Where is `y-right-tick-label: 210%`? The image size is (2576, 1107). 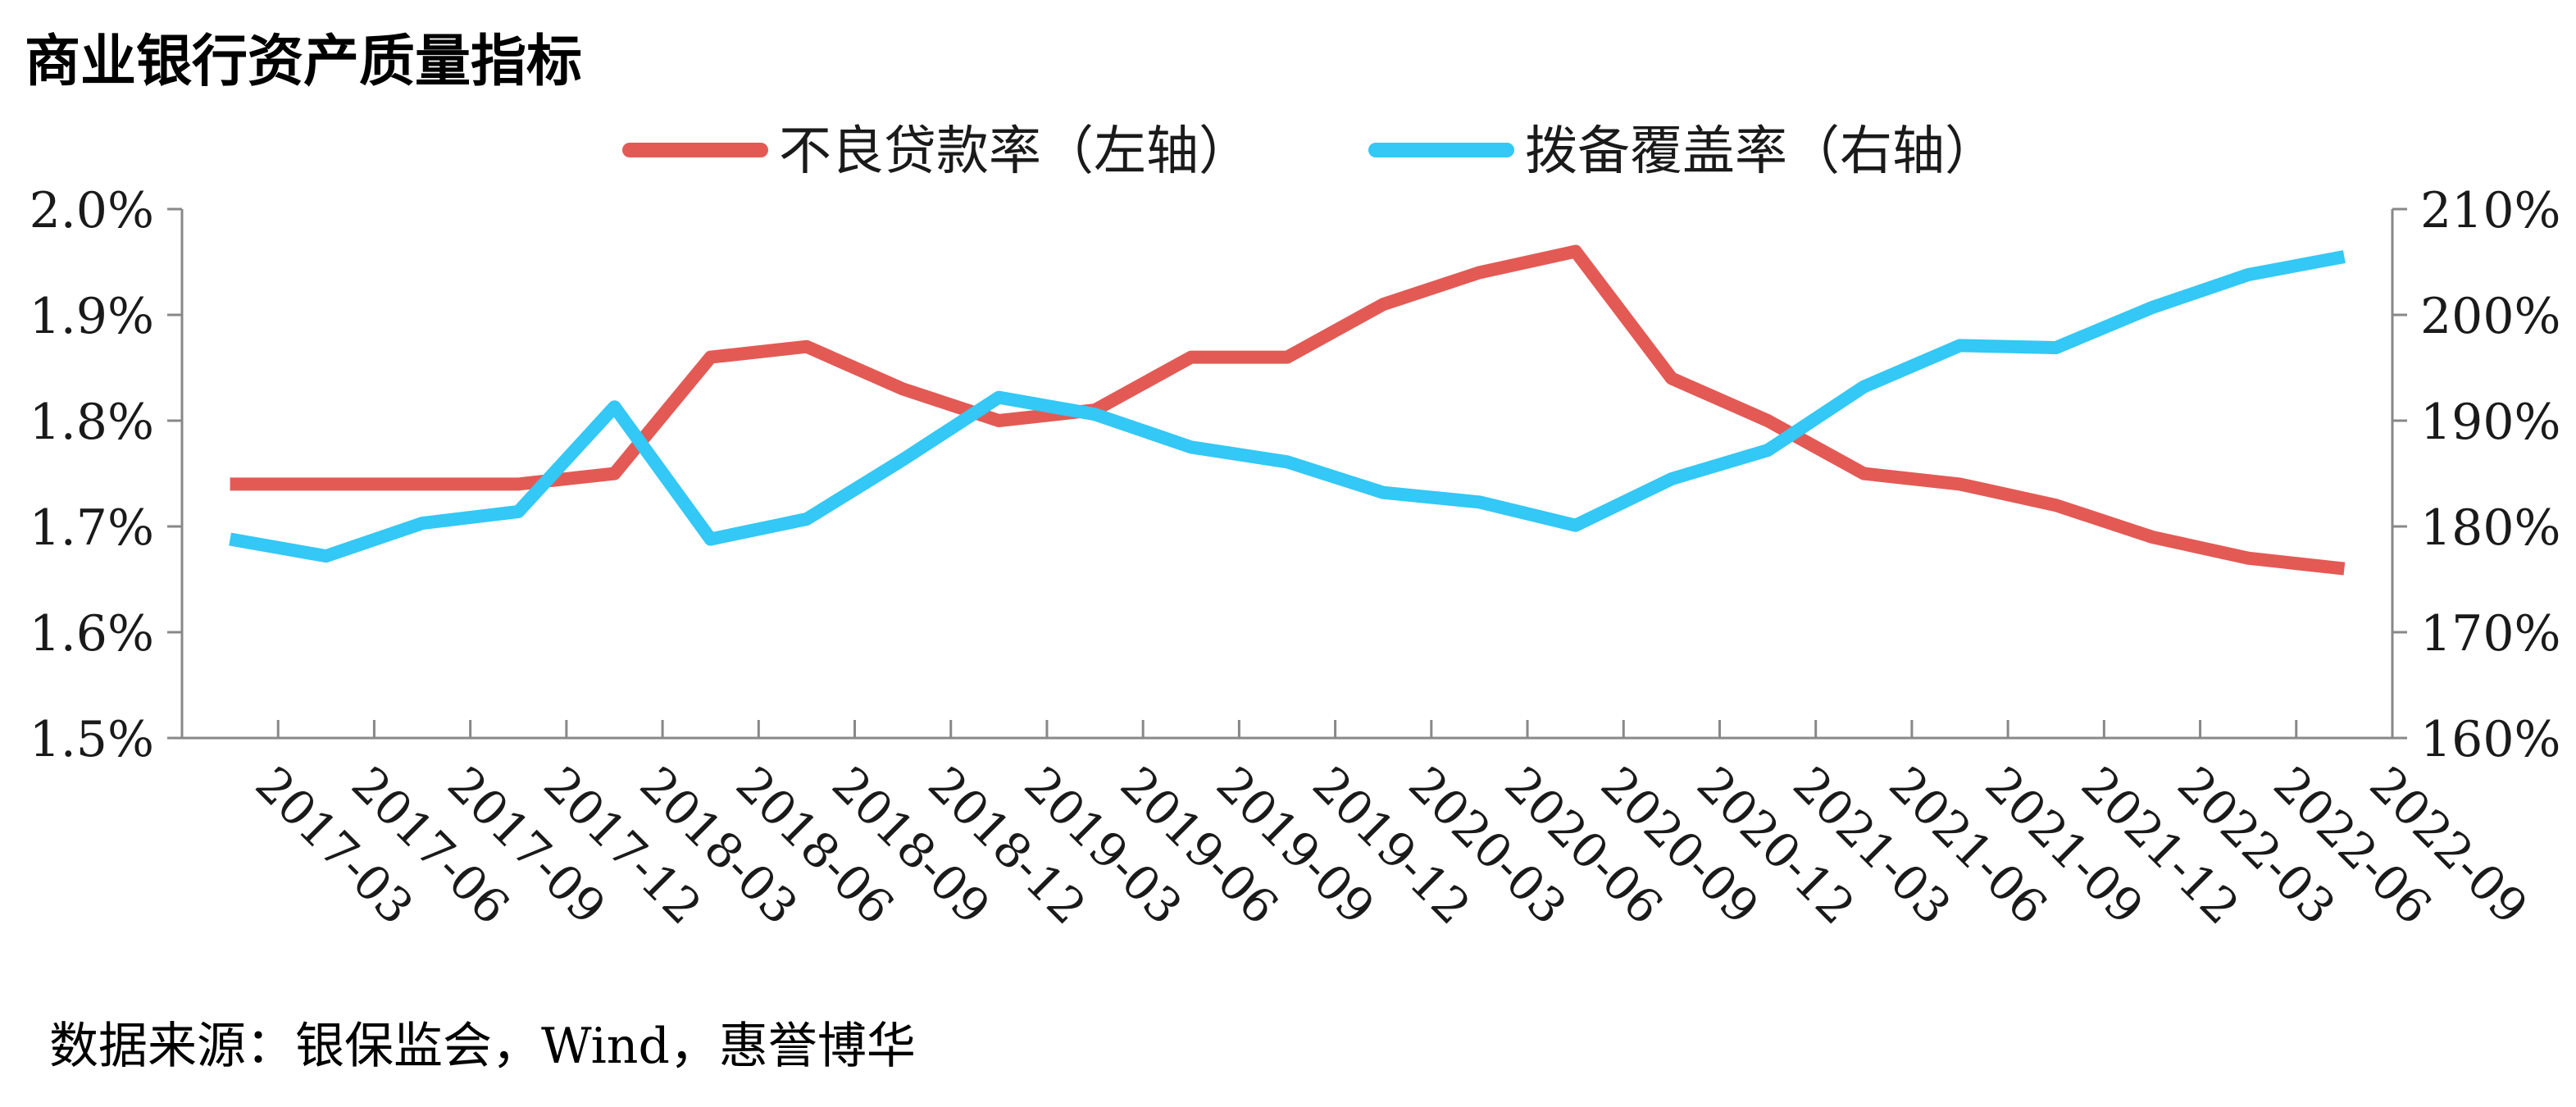
y-right-tick-label: 210% is located at coordinates (2490, 210).